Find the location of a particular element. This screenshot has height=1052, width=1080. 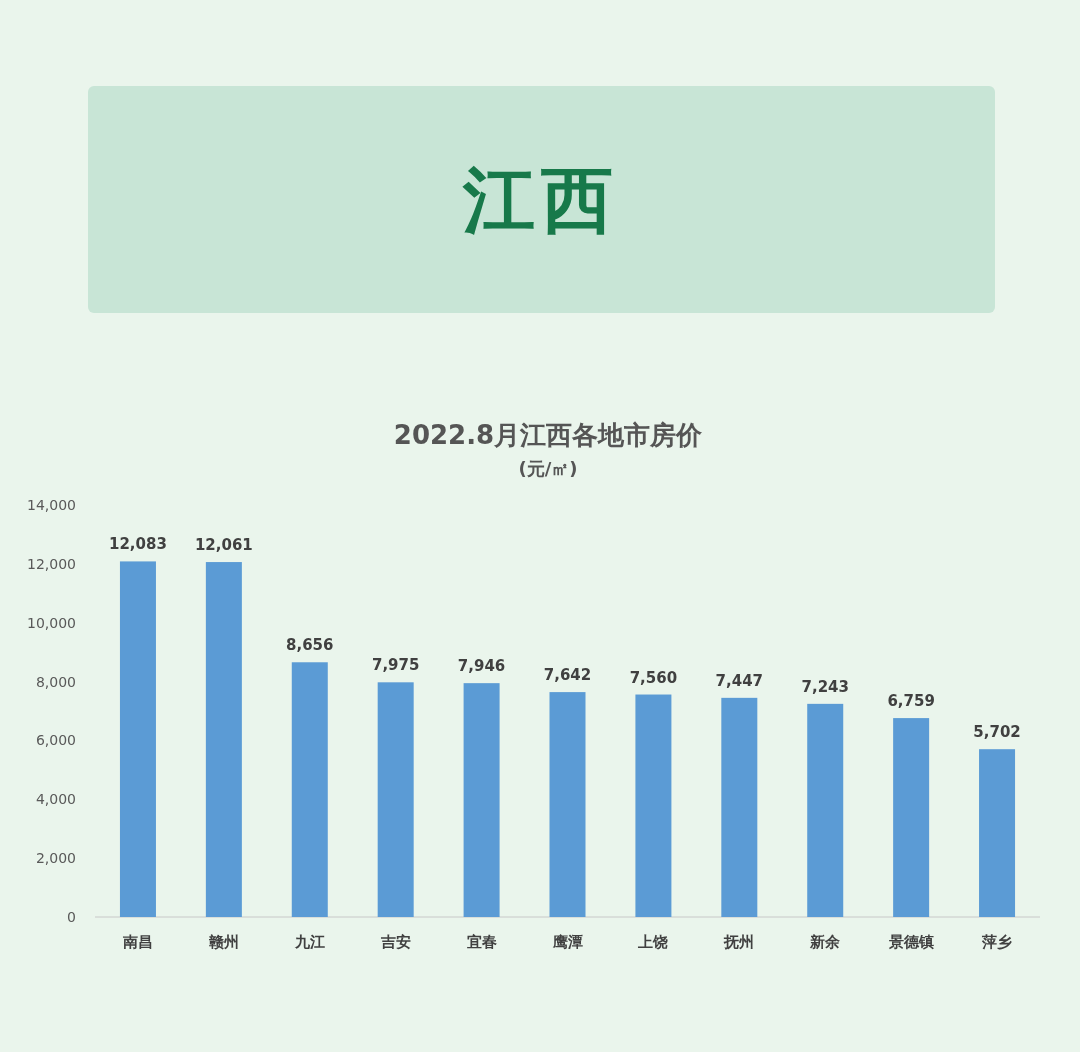

data-label: 6,759 is located at coordinates (911, 701).